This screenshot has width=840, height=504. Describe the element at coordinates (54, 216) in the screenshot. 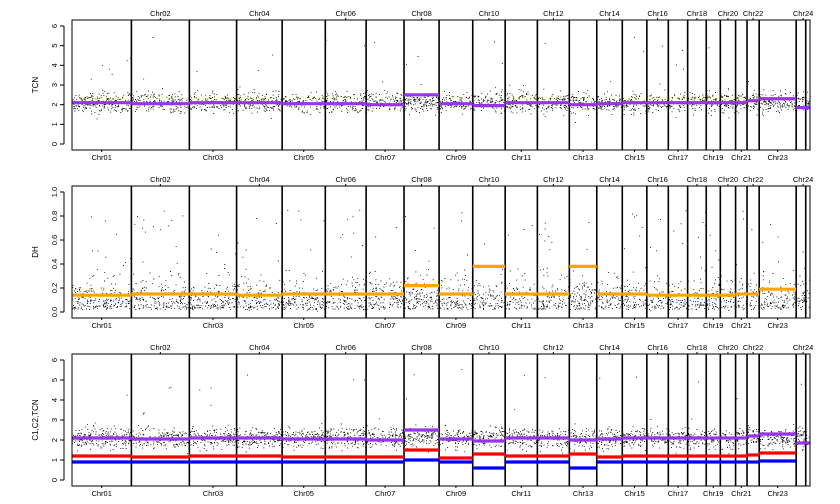

I see `y-tick-label: 0.8` at that location.